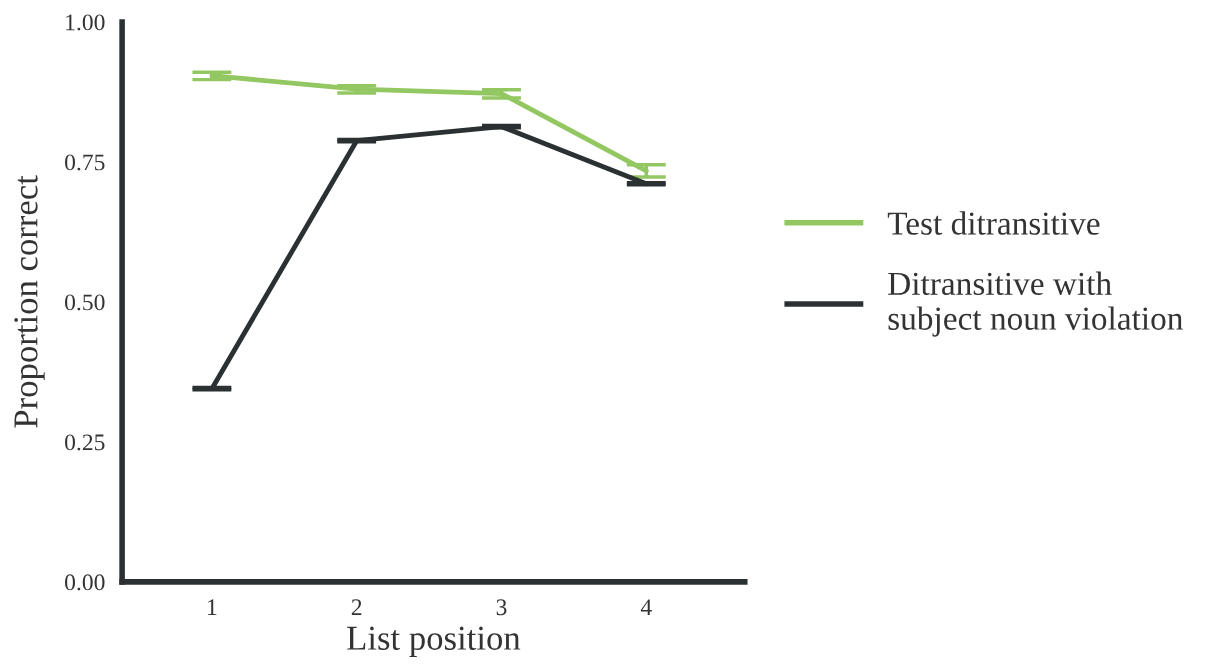 This screenshot has width=1209, height=665. Describe the element at coordinates (434, 641) in the screenshot. I see `x-axis-title: List position` at that location.